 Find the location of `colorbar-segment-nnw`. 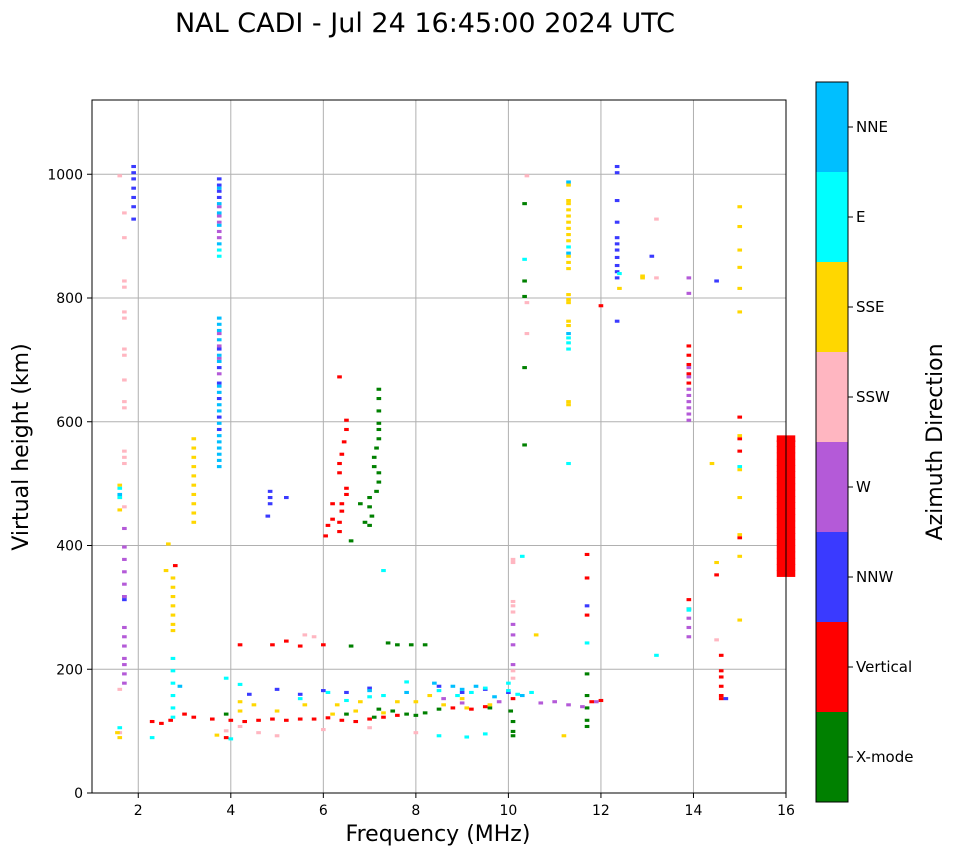

colorbar-segment-nnw is located at coordinates (832, 577).